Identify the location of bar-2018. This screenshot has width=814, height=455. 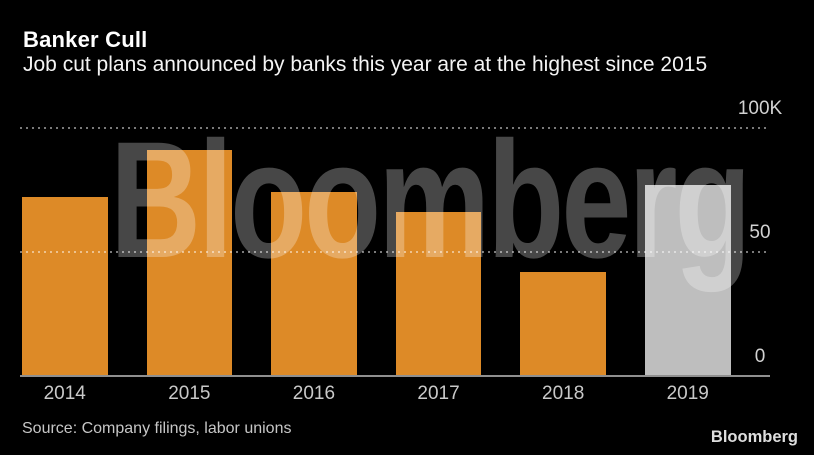
(563, 323).